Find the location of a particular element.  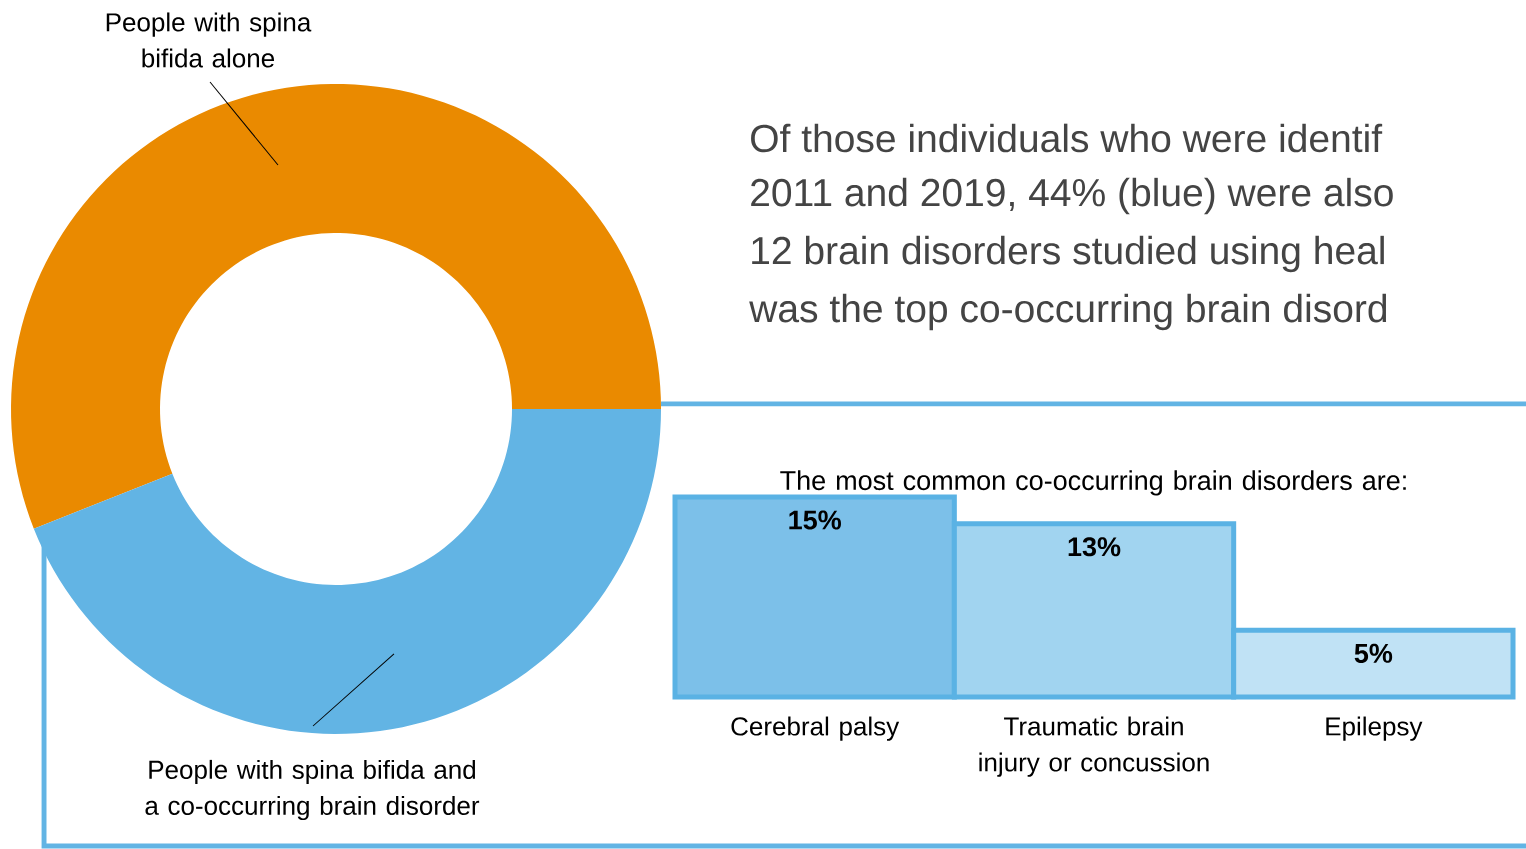

data-label: 13% is located at coordinates (1094, 547).